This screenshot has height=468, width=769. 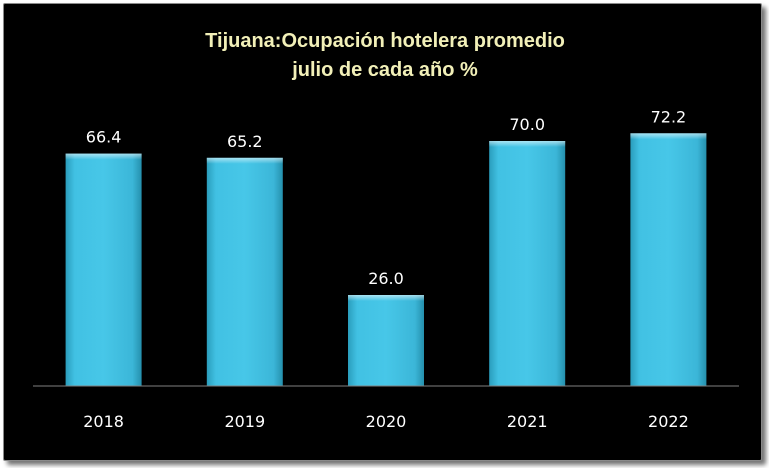 I want to click on x-tick-2019: 2019, so click(x=244, y=421).